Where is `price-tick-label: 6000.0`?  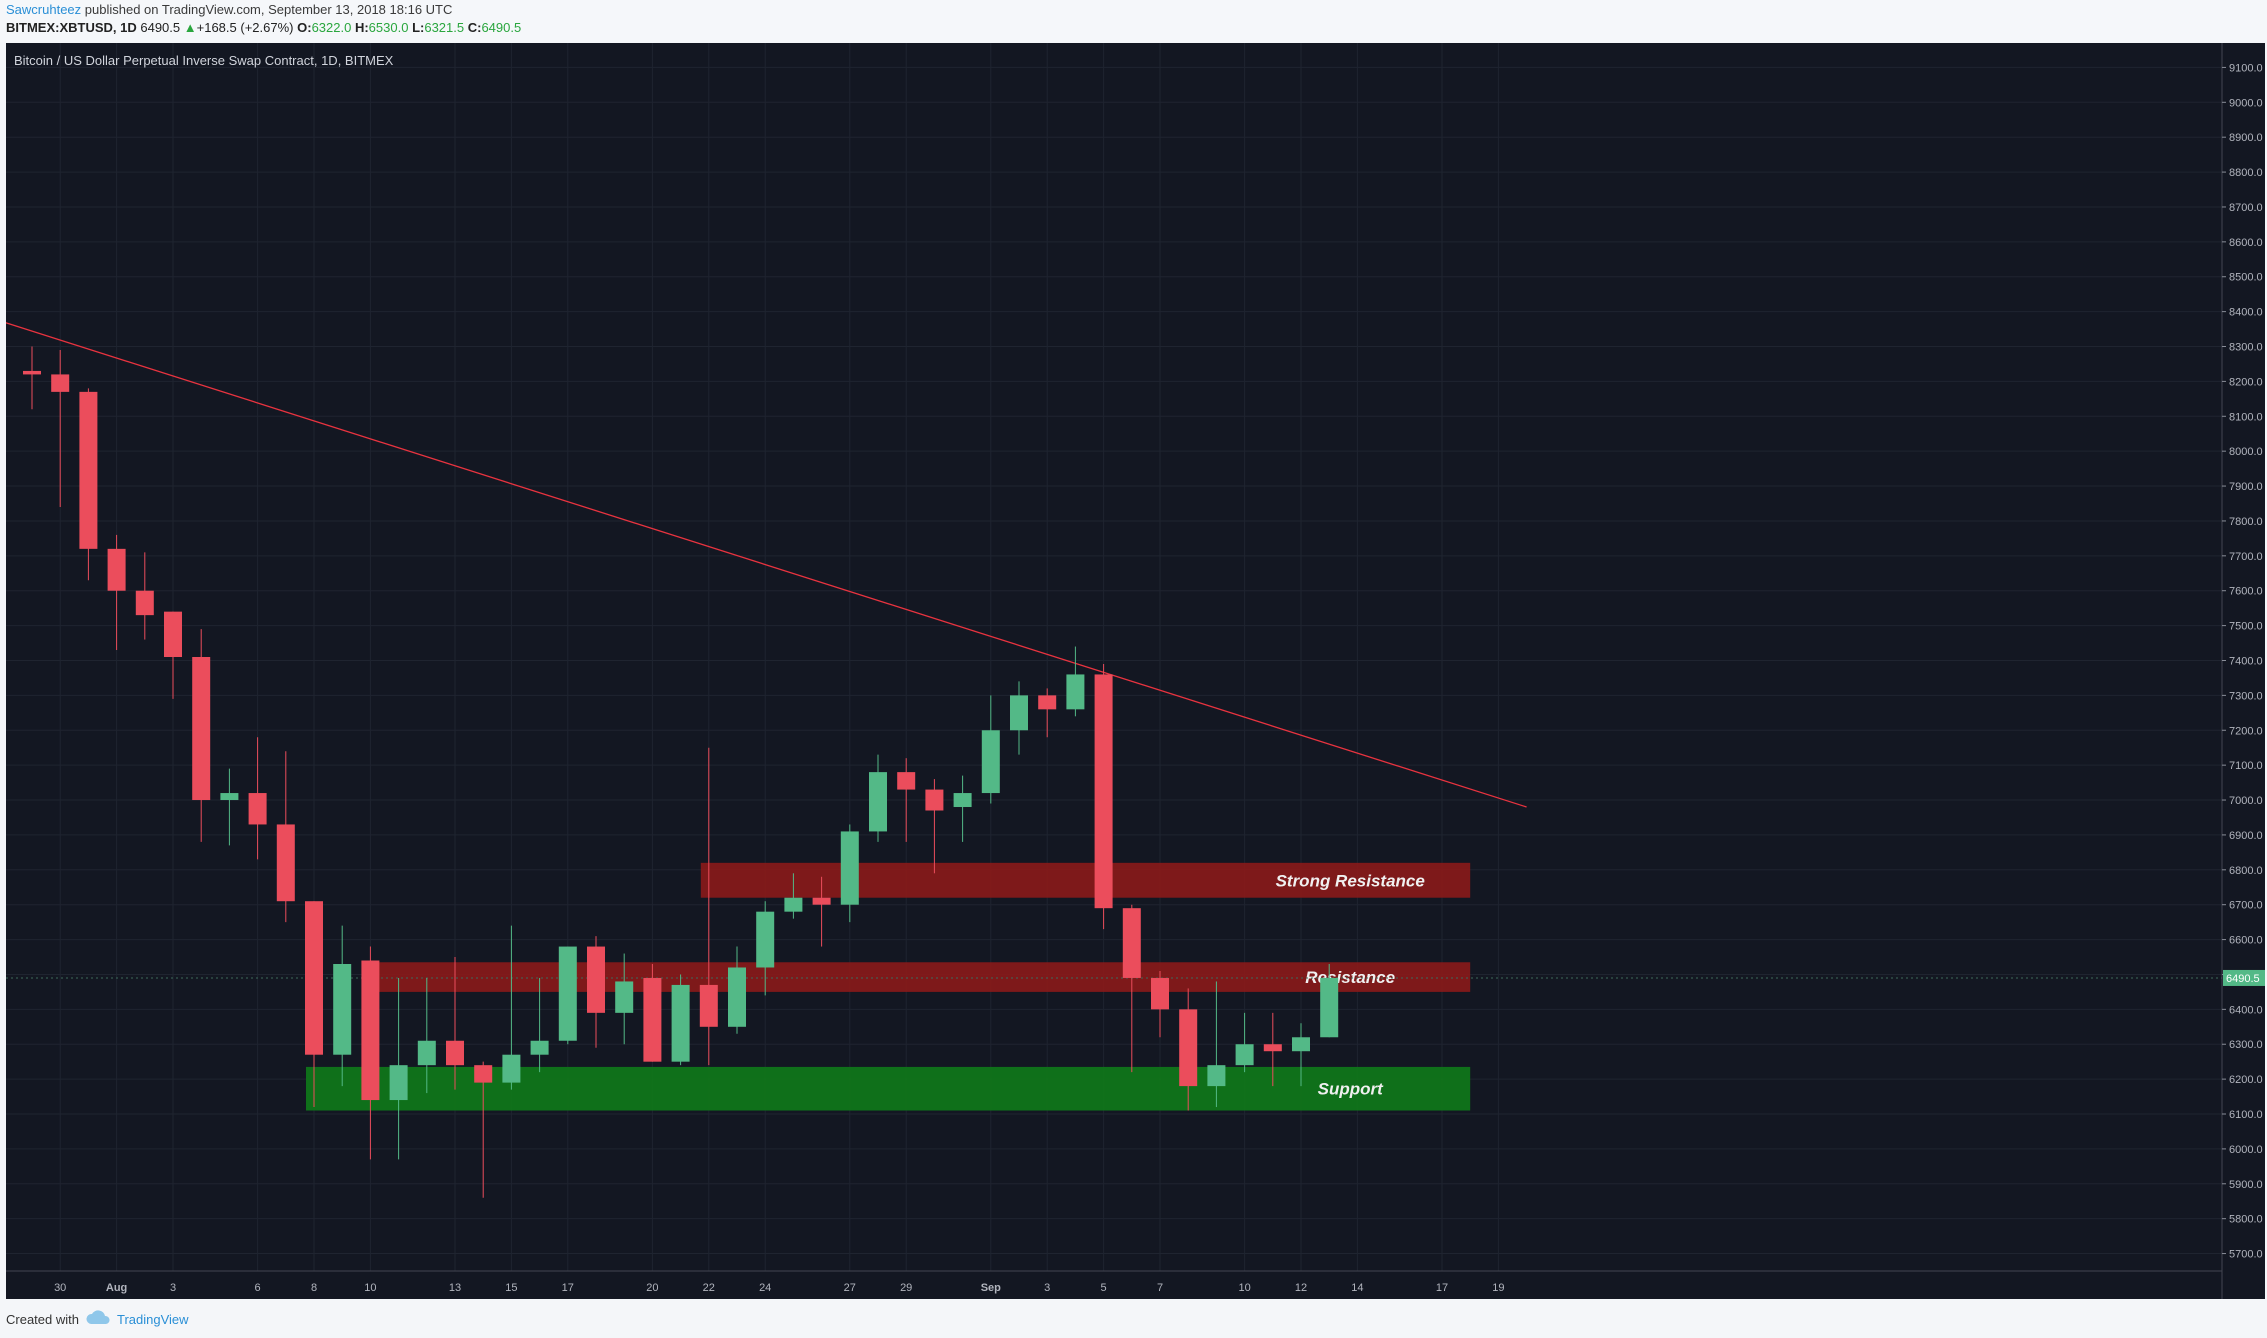 price-tick-label: 6000.0 is located at coordinates (2246, 1150).